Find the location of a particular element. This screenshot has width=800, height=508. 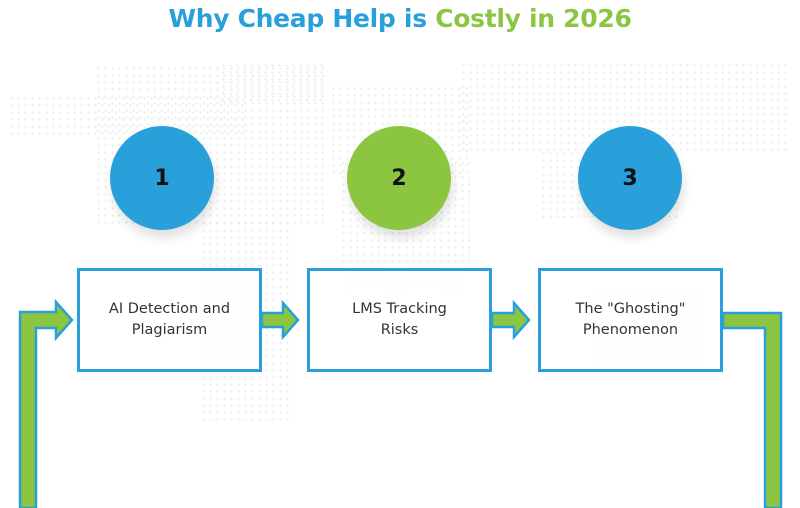

step-2-circle: 2 is located at coordinates (399, 178).